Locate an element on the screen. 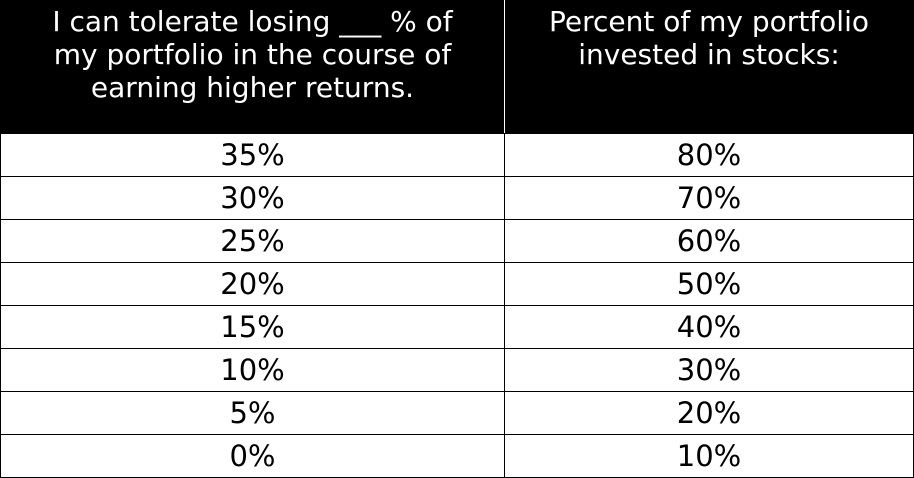 This screenshot has width=914, height=478. table-cell: 35% is located at coordinates (252, 155).